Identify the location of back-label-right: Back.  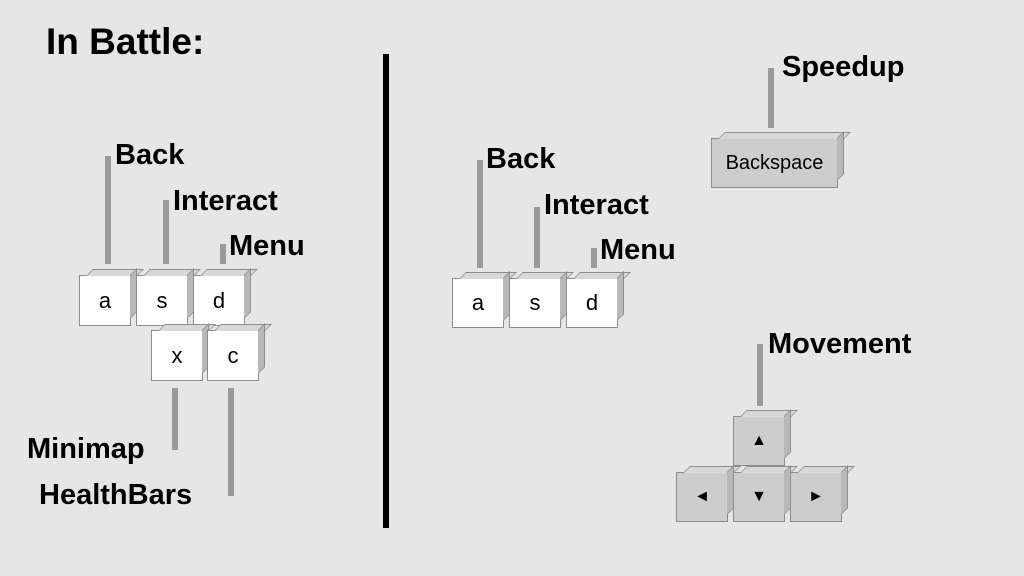
(521, 159).